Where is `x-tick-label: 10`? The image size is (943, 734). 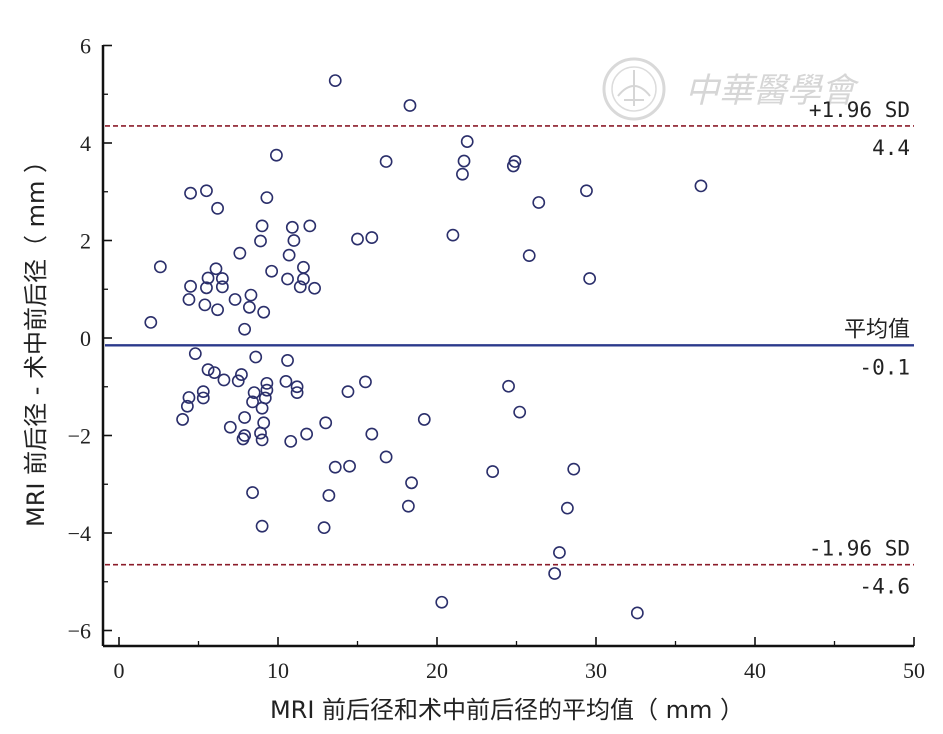
x-tick-label: 10 is located at coordinates (278, 670).